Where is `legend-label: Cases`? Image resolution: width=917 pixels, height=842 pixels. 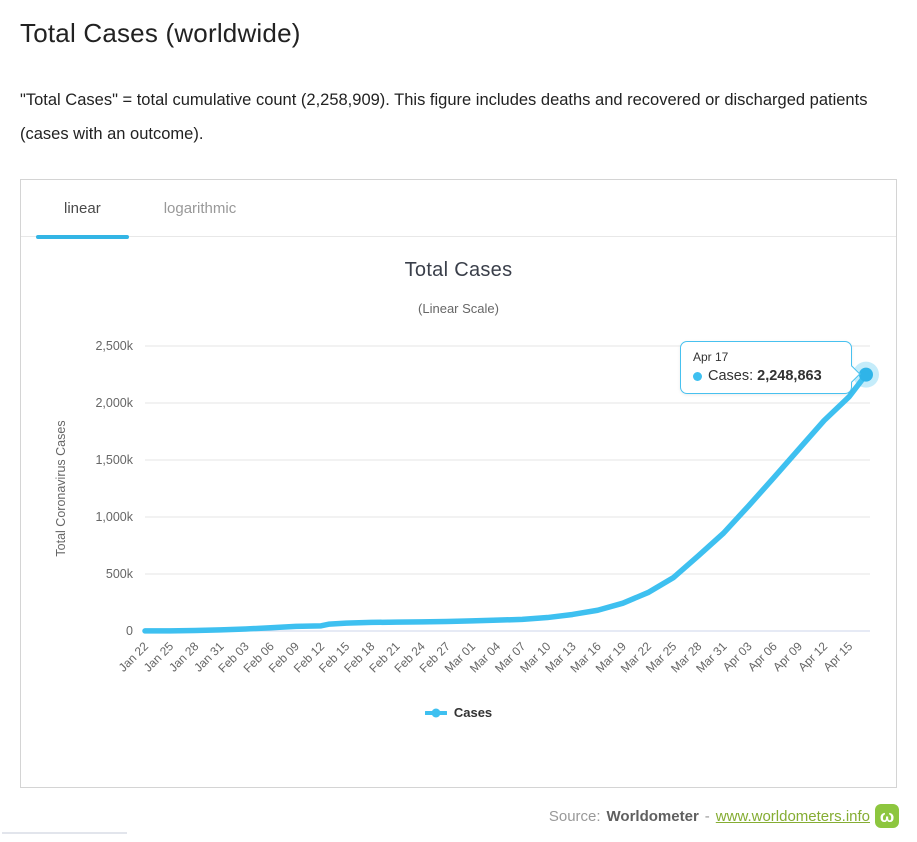 legend-label: Cases is located at coordinates (473, 712).